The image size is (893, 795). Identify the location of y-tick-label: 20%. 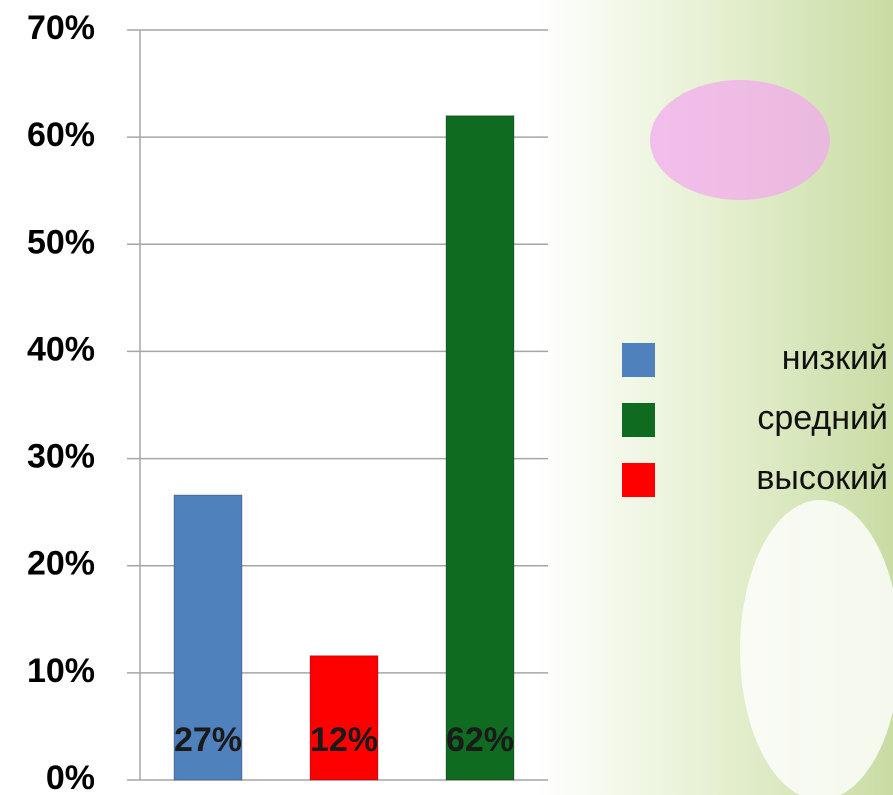
(61, 564).